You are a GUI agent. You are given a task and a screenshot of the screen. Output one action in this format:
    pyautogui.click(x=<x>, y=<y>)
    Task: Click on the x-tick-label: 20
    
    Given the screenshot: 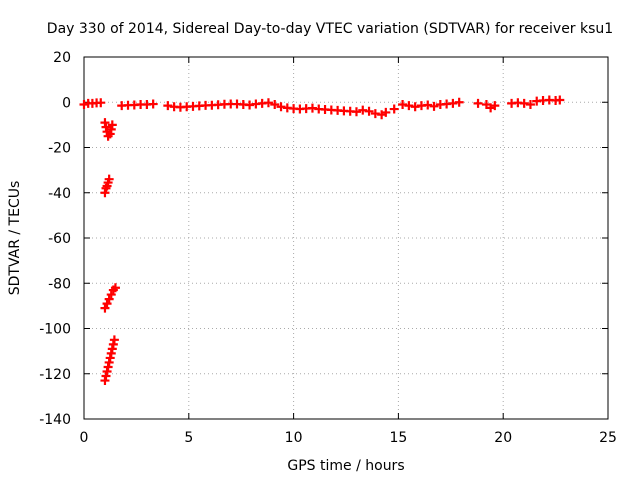 What is the action you would take?
    pyautogui.click(x=503, y=438)
    